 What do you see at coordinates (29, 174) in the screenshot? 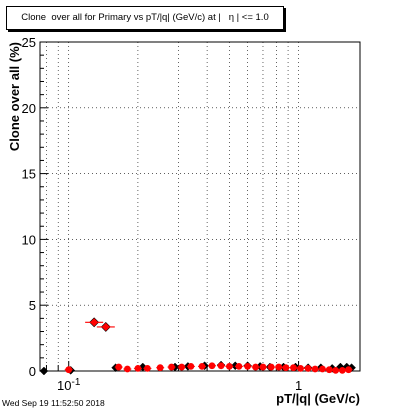
I see `y-tick-label: 15` at bounding box center [29, 174].